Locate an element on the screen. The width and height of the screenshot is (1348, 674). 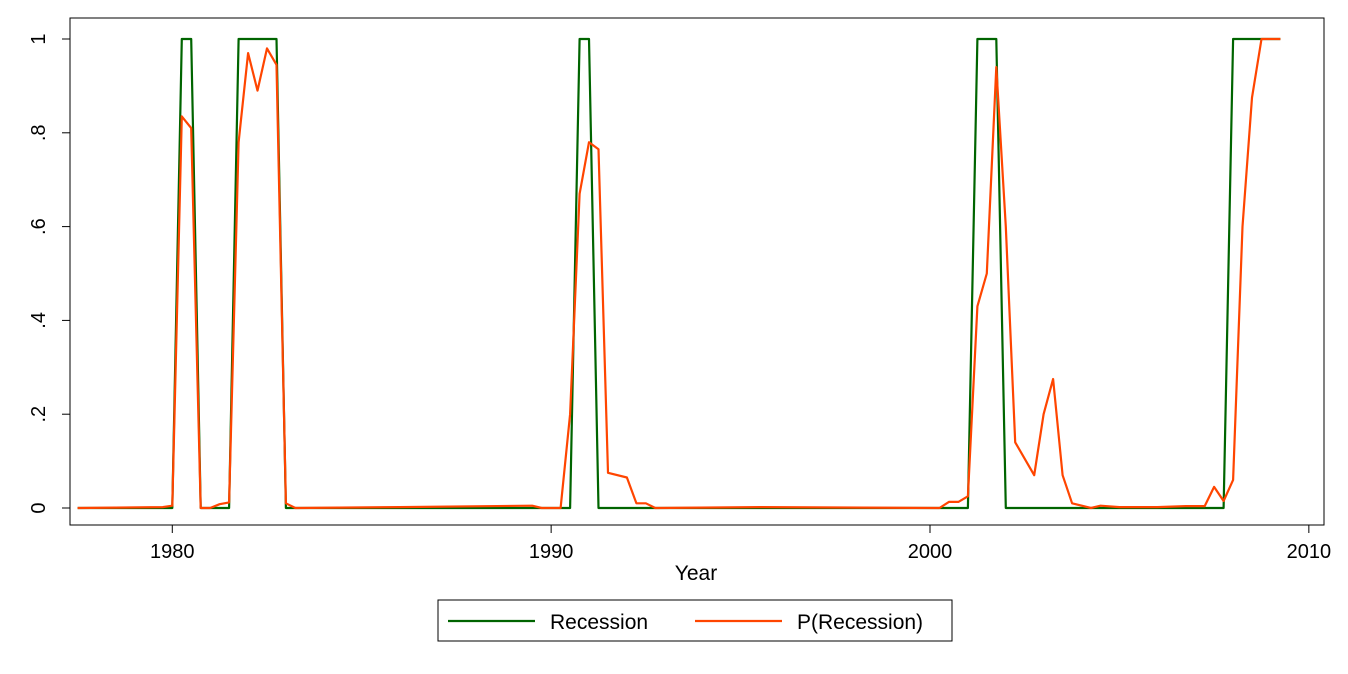
y-tick-label: 1 is located at coordinates (39, 38).